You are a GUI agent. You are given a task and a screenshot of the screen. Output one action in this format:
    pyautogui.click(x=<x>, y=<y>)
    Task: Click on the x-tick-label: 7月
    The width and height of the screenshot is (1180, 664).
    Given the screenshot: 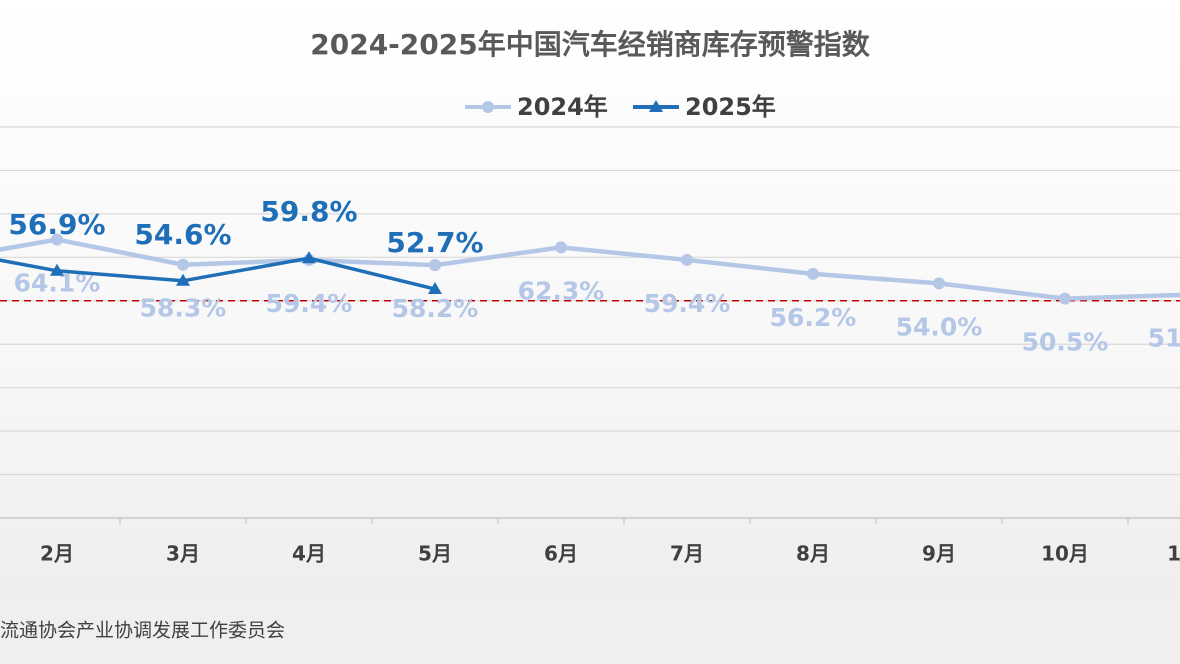 What is the action you would take?
    pyautogui.click(x=687, y=554)
    